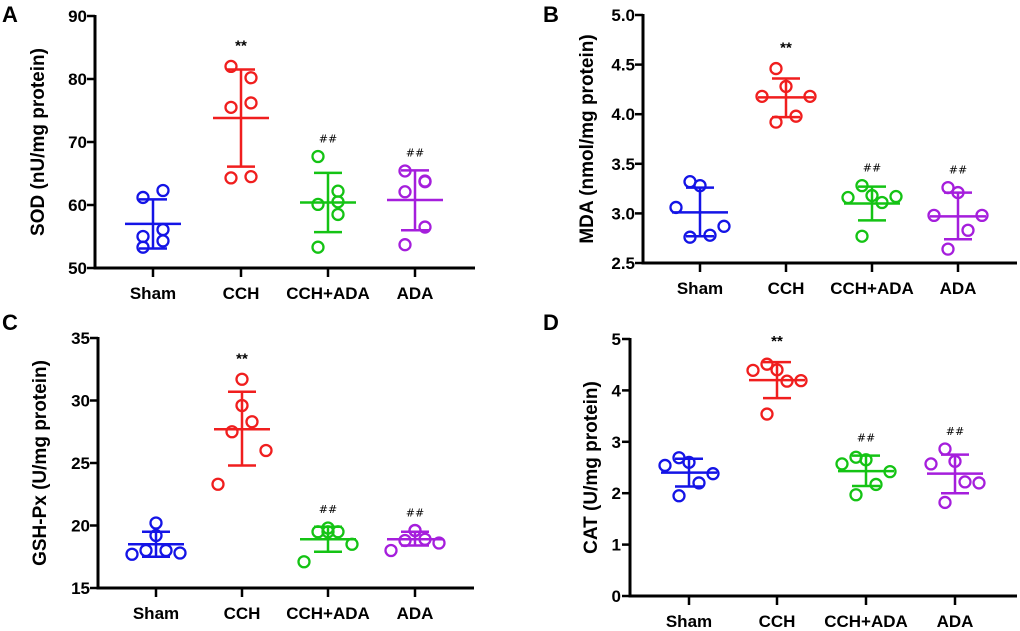  Describe the element at coordinates (617, 390) in the screenshot. I see `y-tick-label: 4` at that location.